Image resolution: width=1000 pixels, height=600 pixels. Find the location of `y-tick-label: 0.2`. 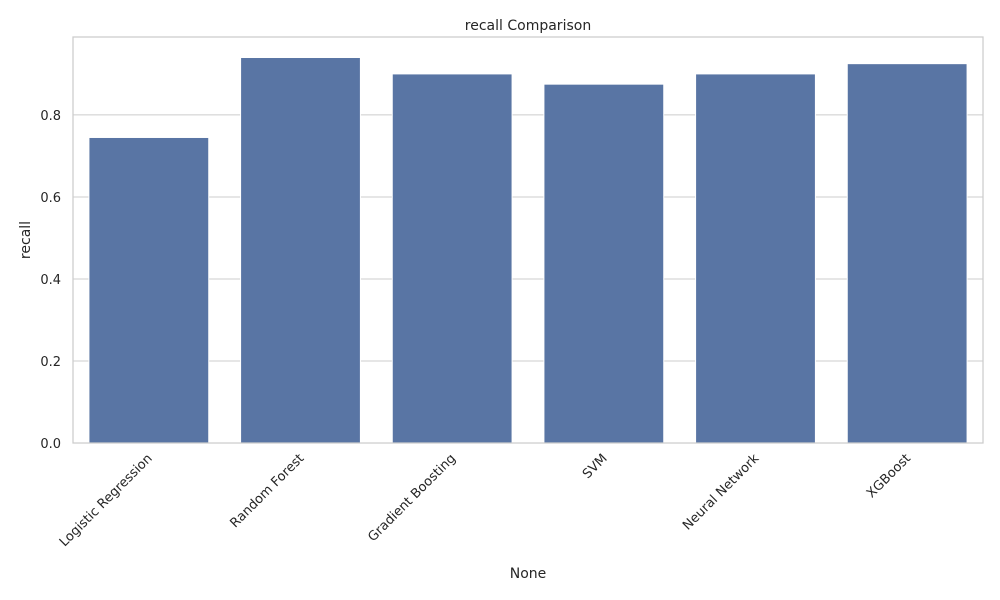

y-tick-label: 0.2 is located at coordinates (50, 362).